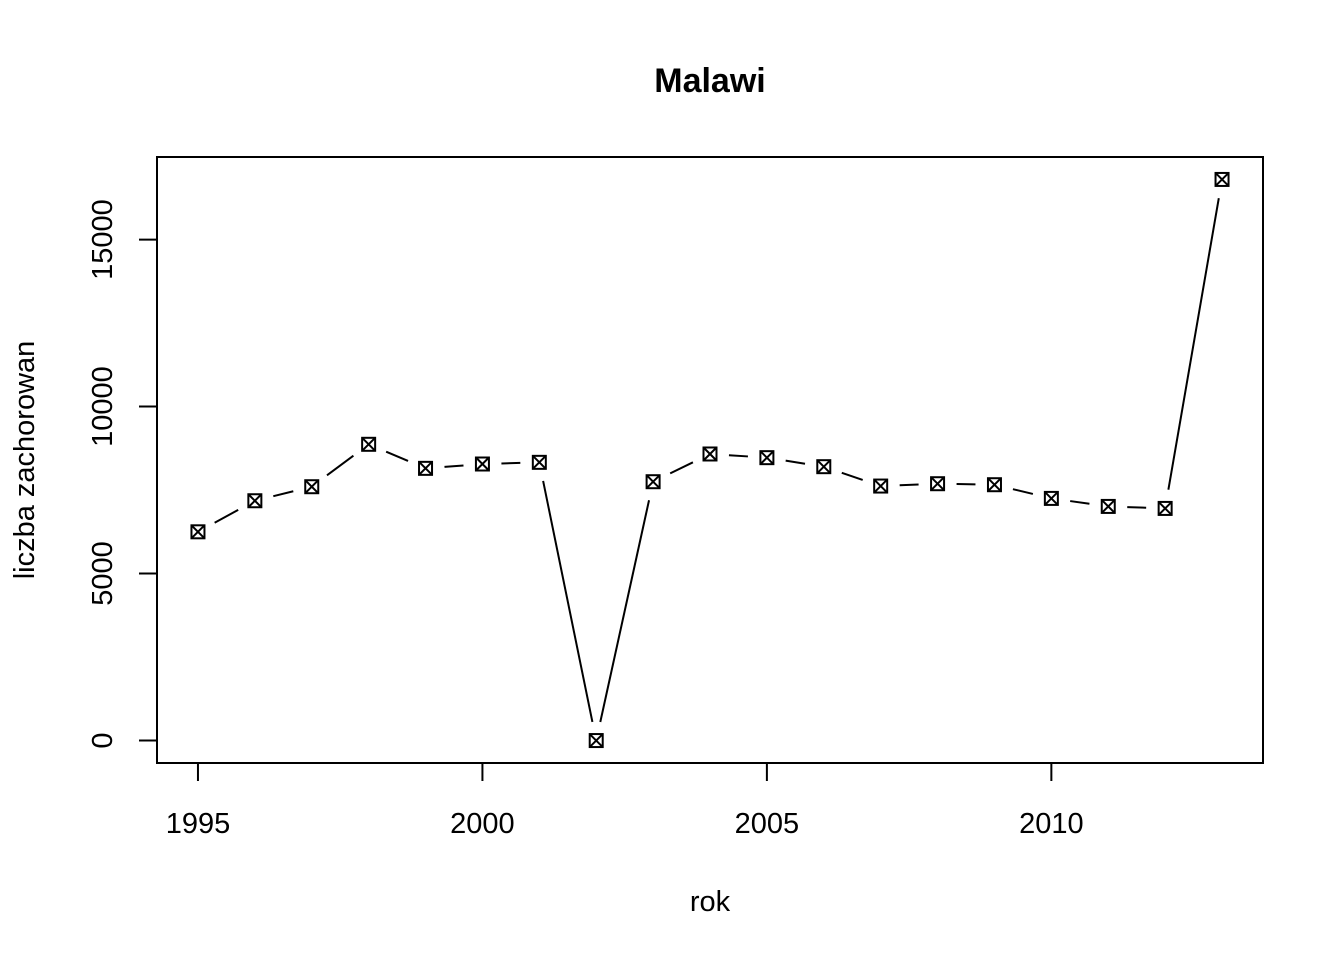 Image resolution: width=1344 pixels, height=960 pixels. What do you see at coordinates (625, 801) in the screenshot?
I see `x-axis: 1995 2000 2005 2010` at bounding box center [625, 801].